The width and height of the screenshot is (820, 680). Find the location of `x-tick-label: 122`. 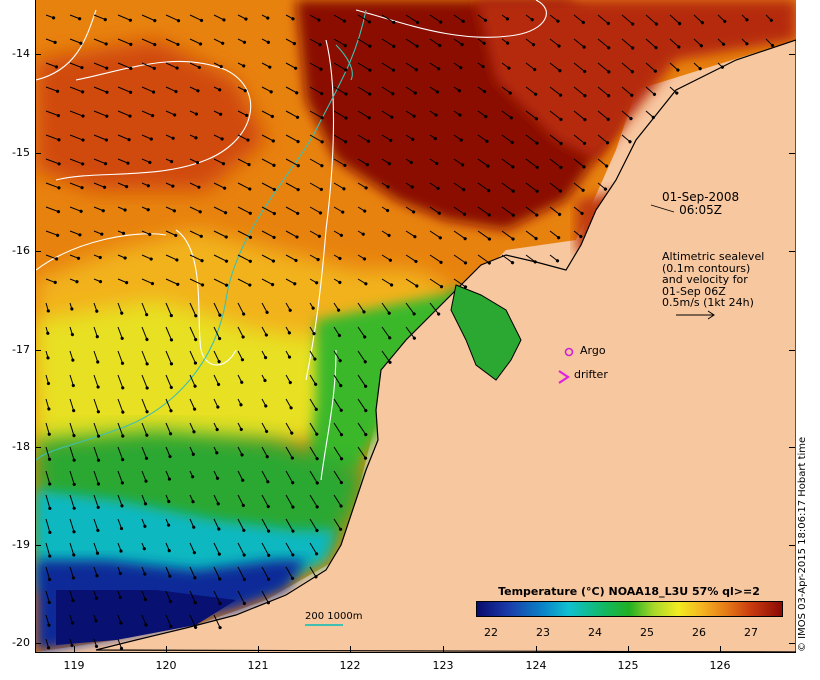

x-tick-label: 122 is located at coordinates (350, 665).